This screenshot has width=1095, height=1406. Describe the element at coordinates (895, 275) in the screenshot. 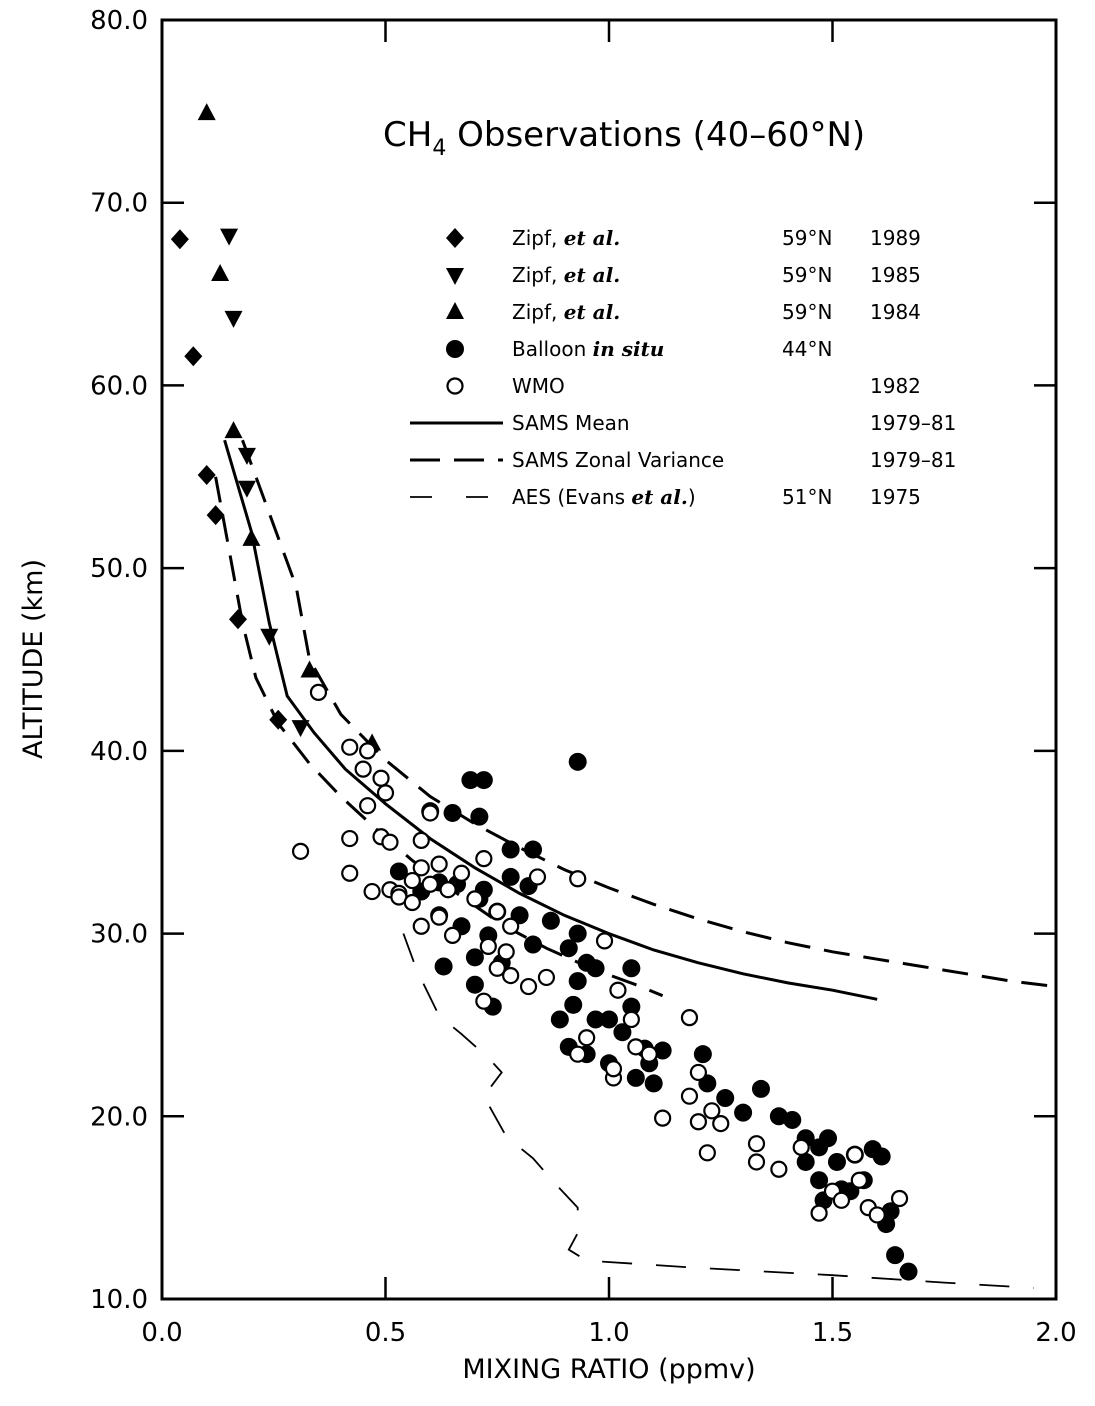

I see `legend-year: 1985` at that location.